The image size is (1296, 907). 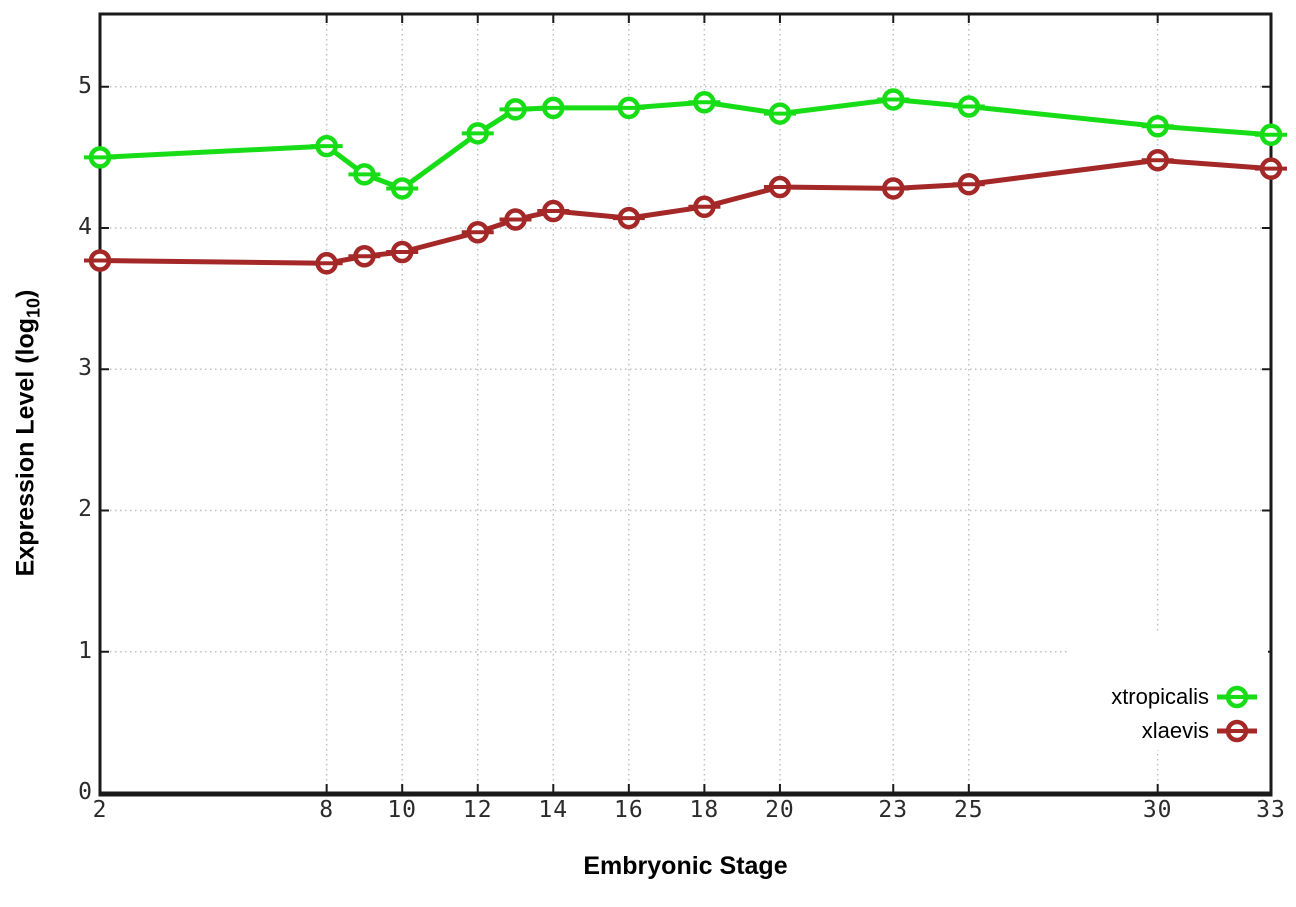 I want to click on legend-item-xtropicalis: xtropicalis, so click(x=1184, y=697).